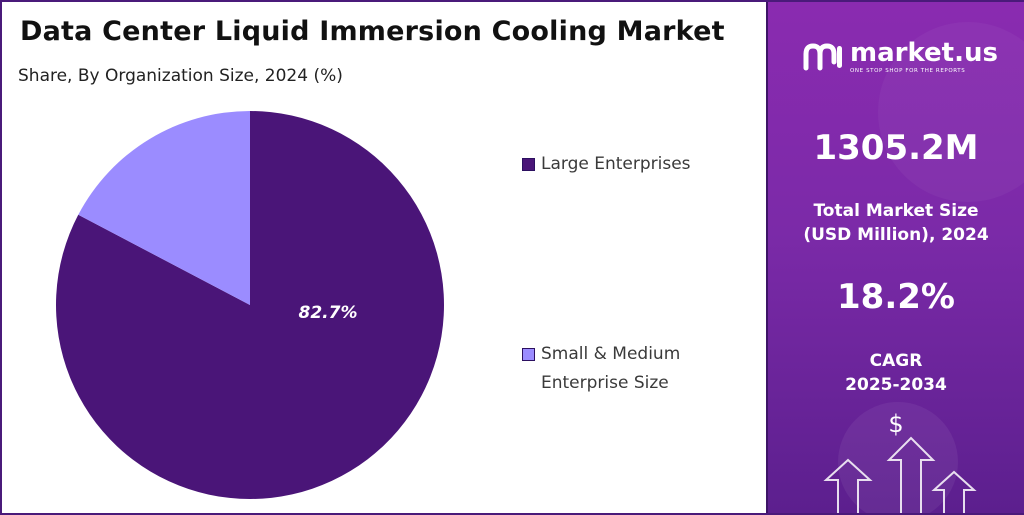 Image resolution: width=1024 pixels, height=515 pixels. What do you see at coordinates (896, 235) in the screenshot?
I see `market-size-label-line2: (USD Million), 2024` at bounding box center [896, 235].